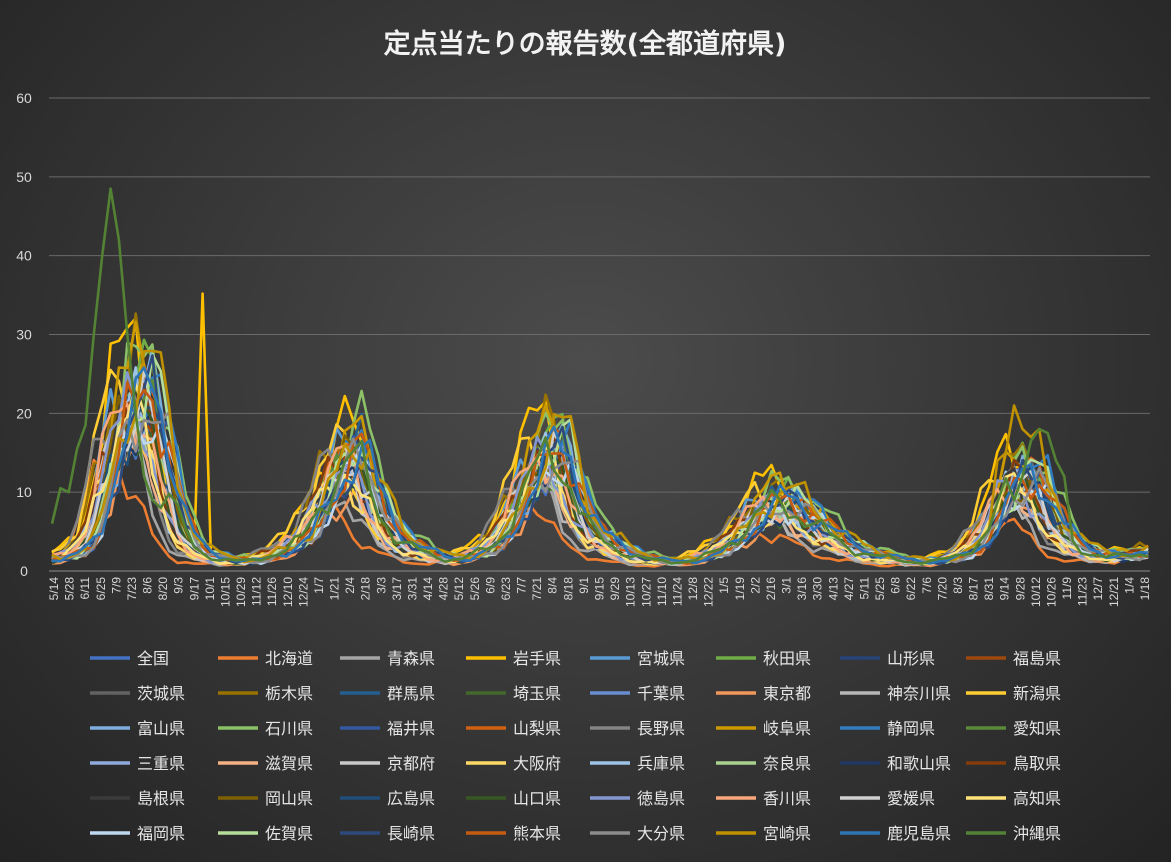  Describe the element at coordinates (537, 728) in the screenshot. I see `legend-label: 山梨県` at that location.